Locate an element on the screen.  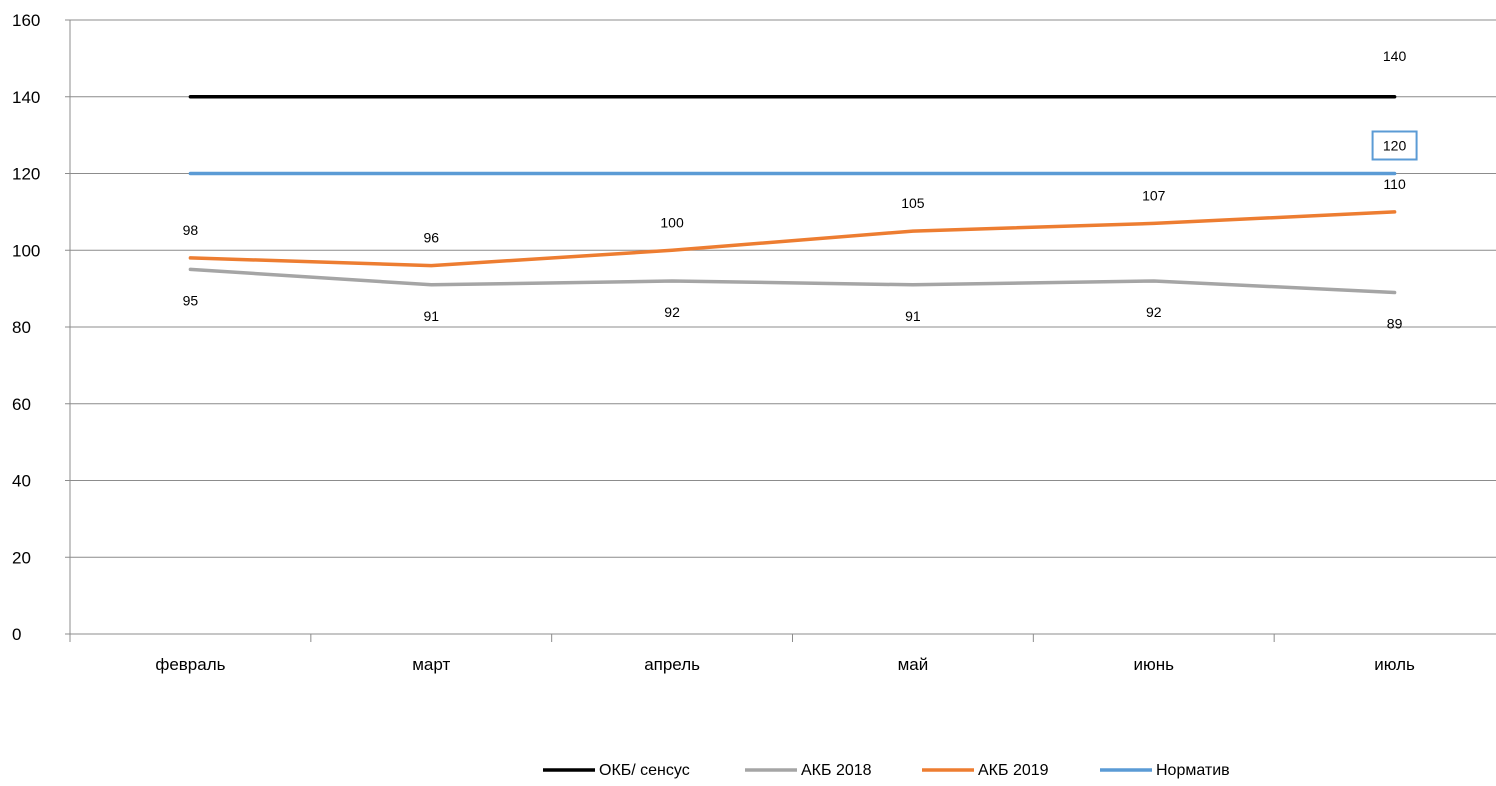
y-tick-label: 60 is located at coordinates (21, 404).